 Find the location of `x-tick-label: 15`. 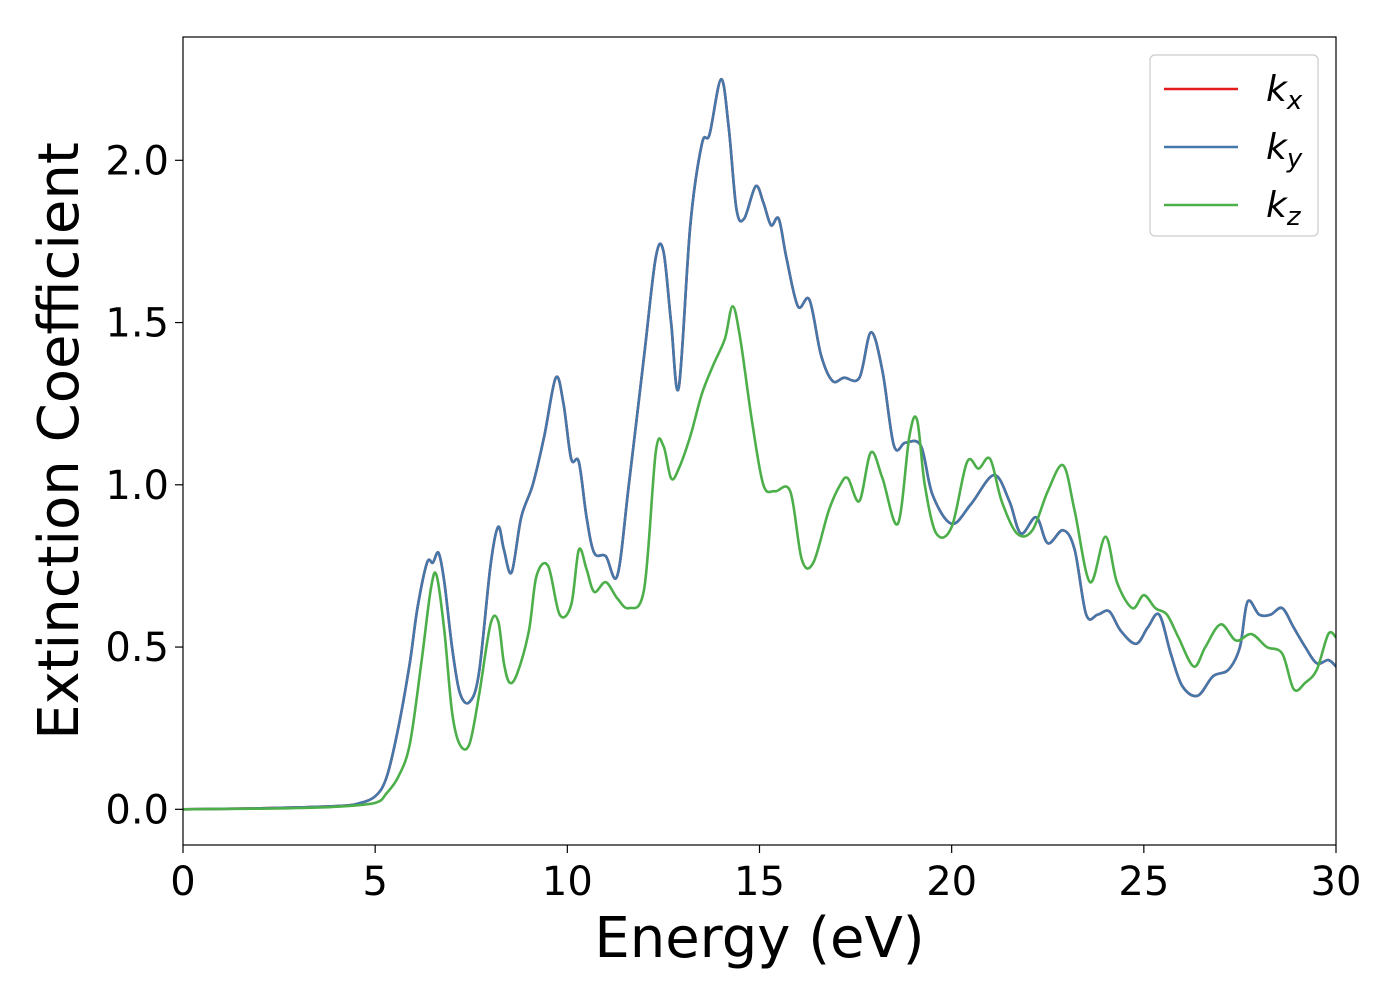

x-tick-label: 15 is located at coordinates (759, 882).